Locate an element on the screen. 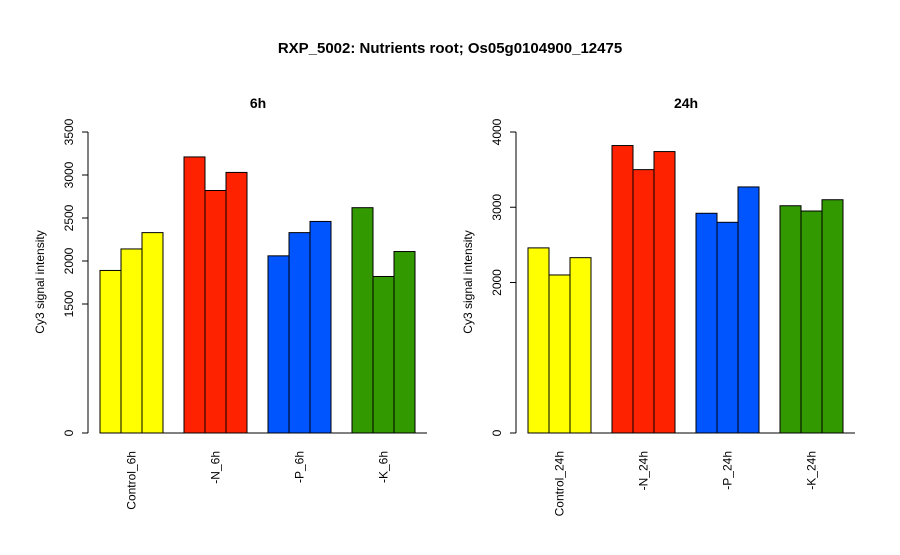 The height and width of the screenshot is (555, 900). category-label: -K_6h is located at coordinates (384, 467).